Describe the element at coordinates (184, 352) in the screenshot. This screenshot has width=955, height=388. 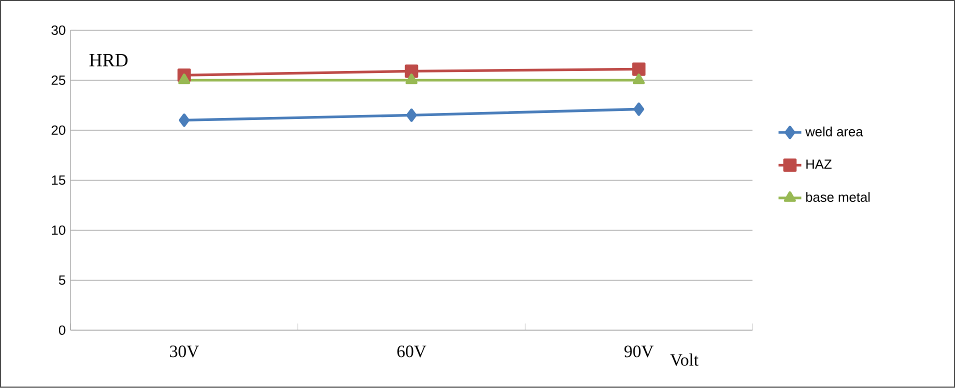
I see `x-tick-label: 30V` at that location.